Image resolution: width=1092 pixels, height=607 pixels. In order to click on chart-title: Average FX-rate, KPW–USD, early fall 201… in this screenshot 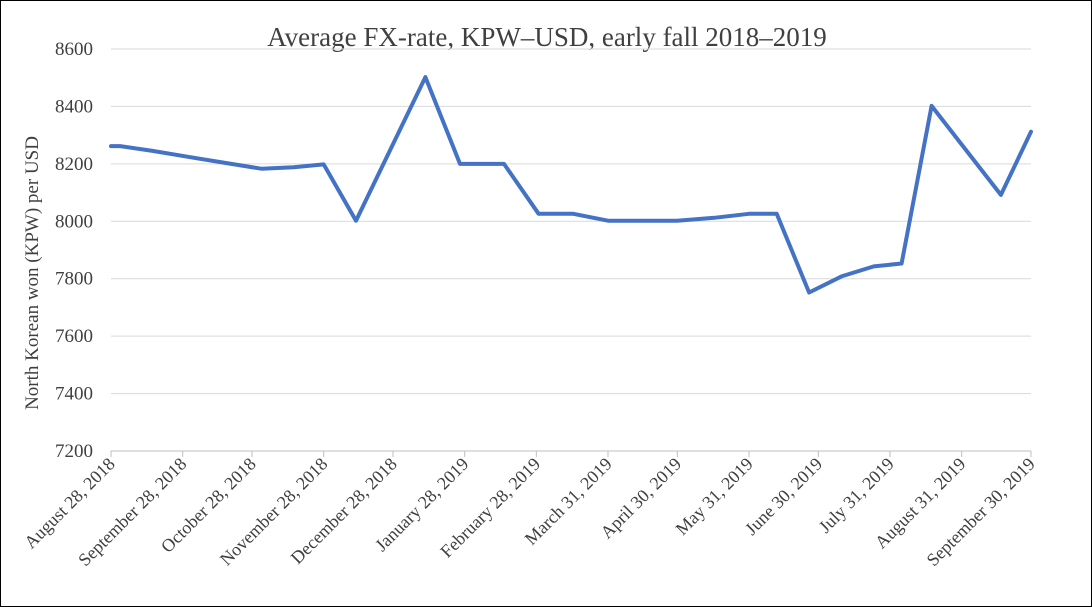, I will do `click(547, 37)`.